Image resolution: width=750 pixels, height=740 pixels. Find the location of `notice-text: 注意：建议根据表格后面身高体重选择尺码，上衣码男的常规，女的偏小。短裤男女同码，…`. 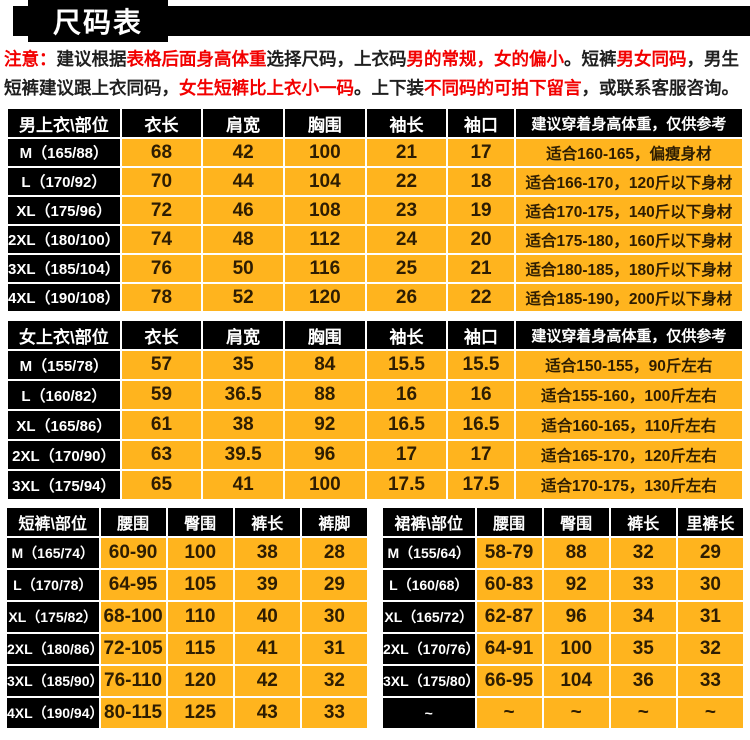

notice-text: 注意：建议根据表格后面身高体重选择尺码，上衣码男的常规，女的偏小。短裤男女同码，… is located at coordinates (375, 74).